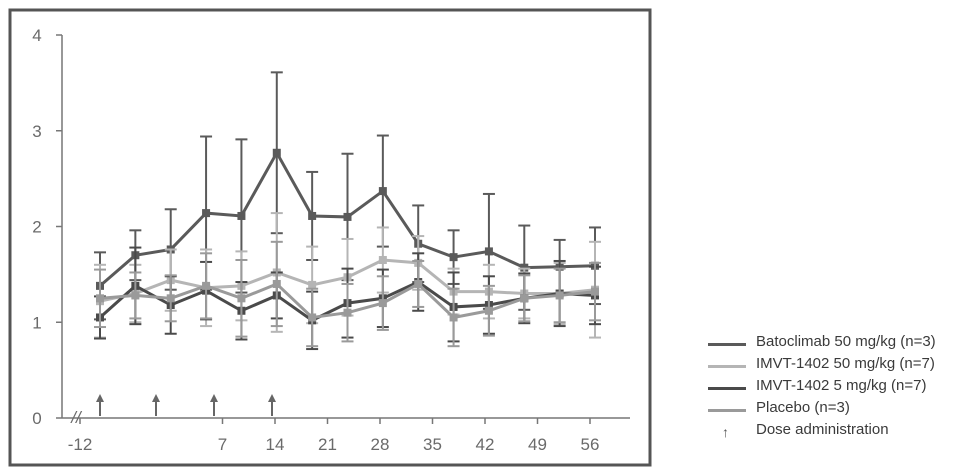 This screenshot has height=470, width=976. Describe the element at coordinates (725, 432) in the screenshot. I see `dose-arrow-icon: ↑` at that location.